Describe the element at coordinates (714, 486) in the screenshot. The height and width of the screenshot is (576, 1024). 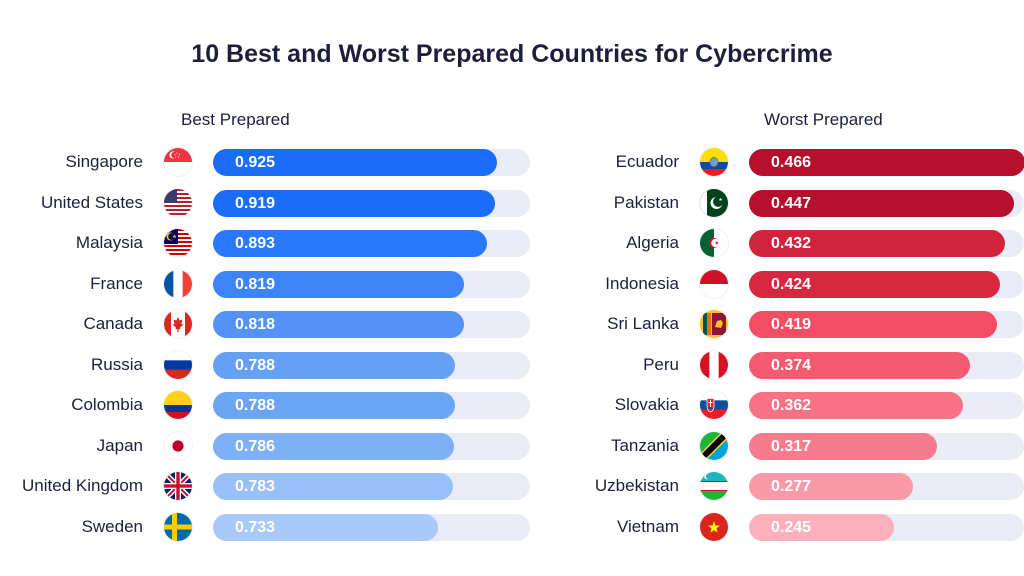
I see `uzbekistan-flag-icon` at that location.